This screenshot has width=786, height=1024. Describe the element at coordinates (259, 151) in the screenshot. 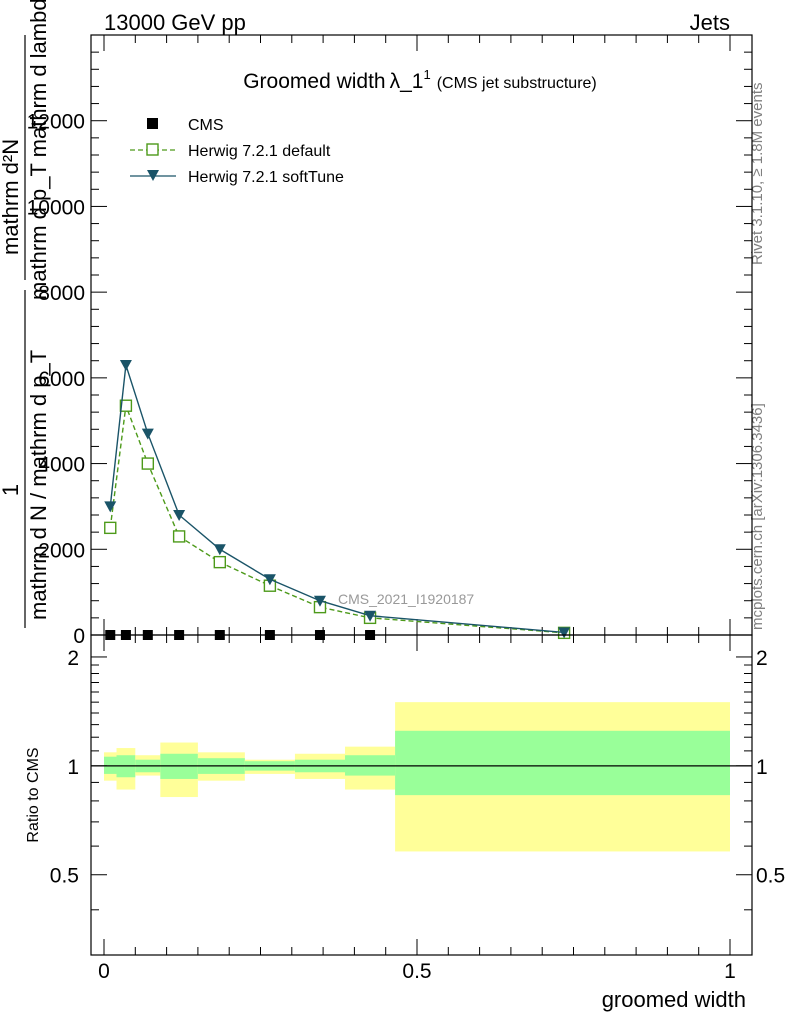

I see `legend-default-label: Herwig 7.2.1 default` at that location.